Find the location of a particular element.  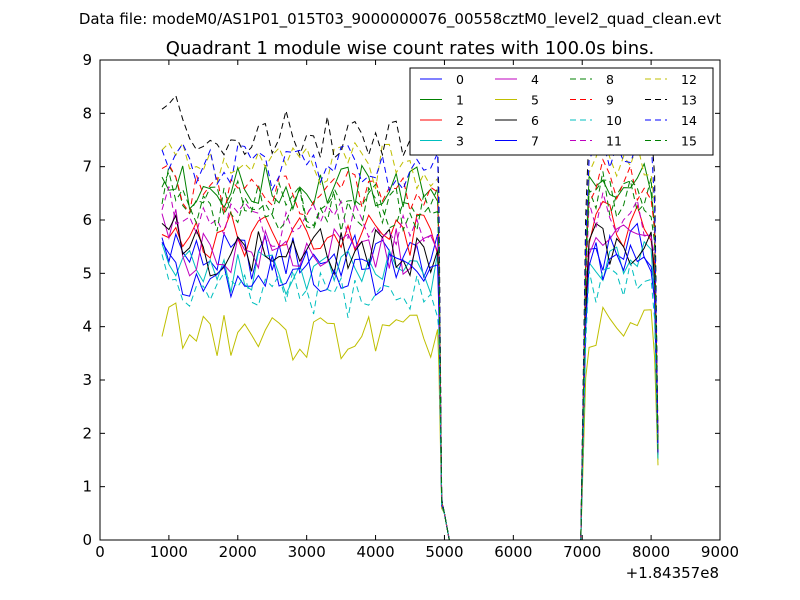

x-tick-label: 8000 is located at coordinates (651, 552).